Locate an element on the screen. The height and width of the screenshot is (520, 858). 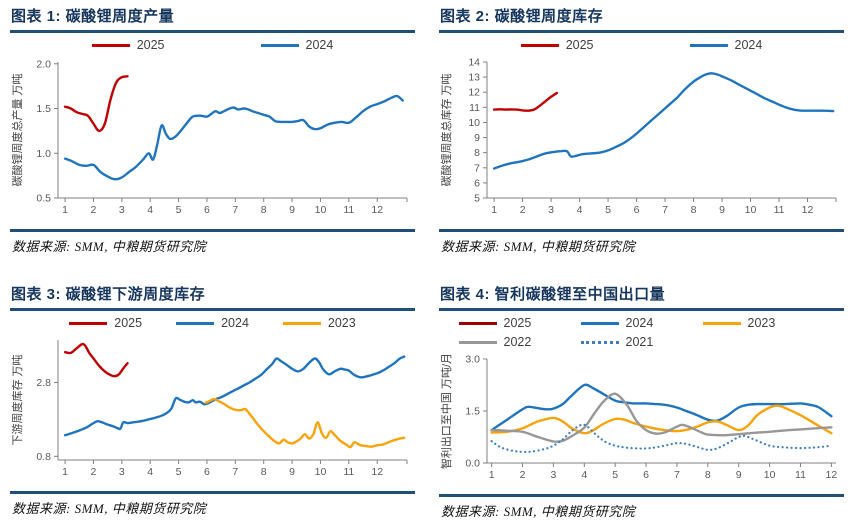
series-line-2023 is located at coordinates (305, 423).